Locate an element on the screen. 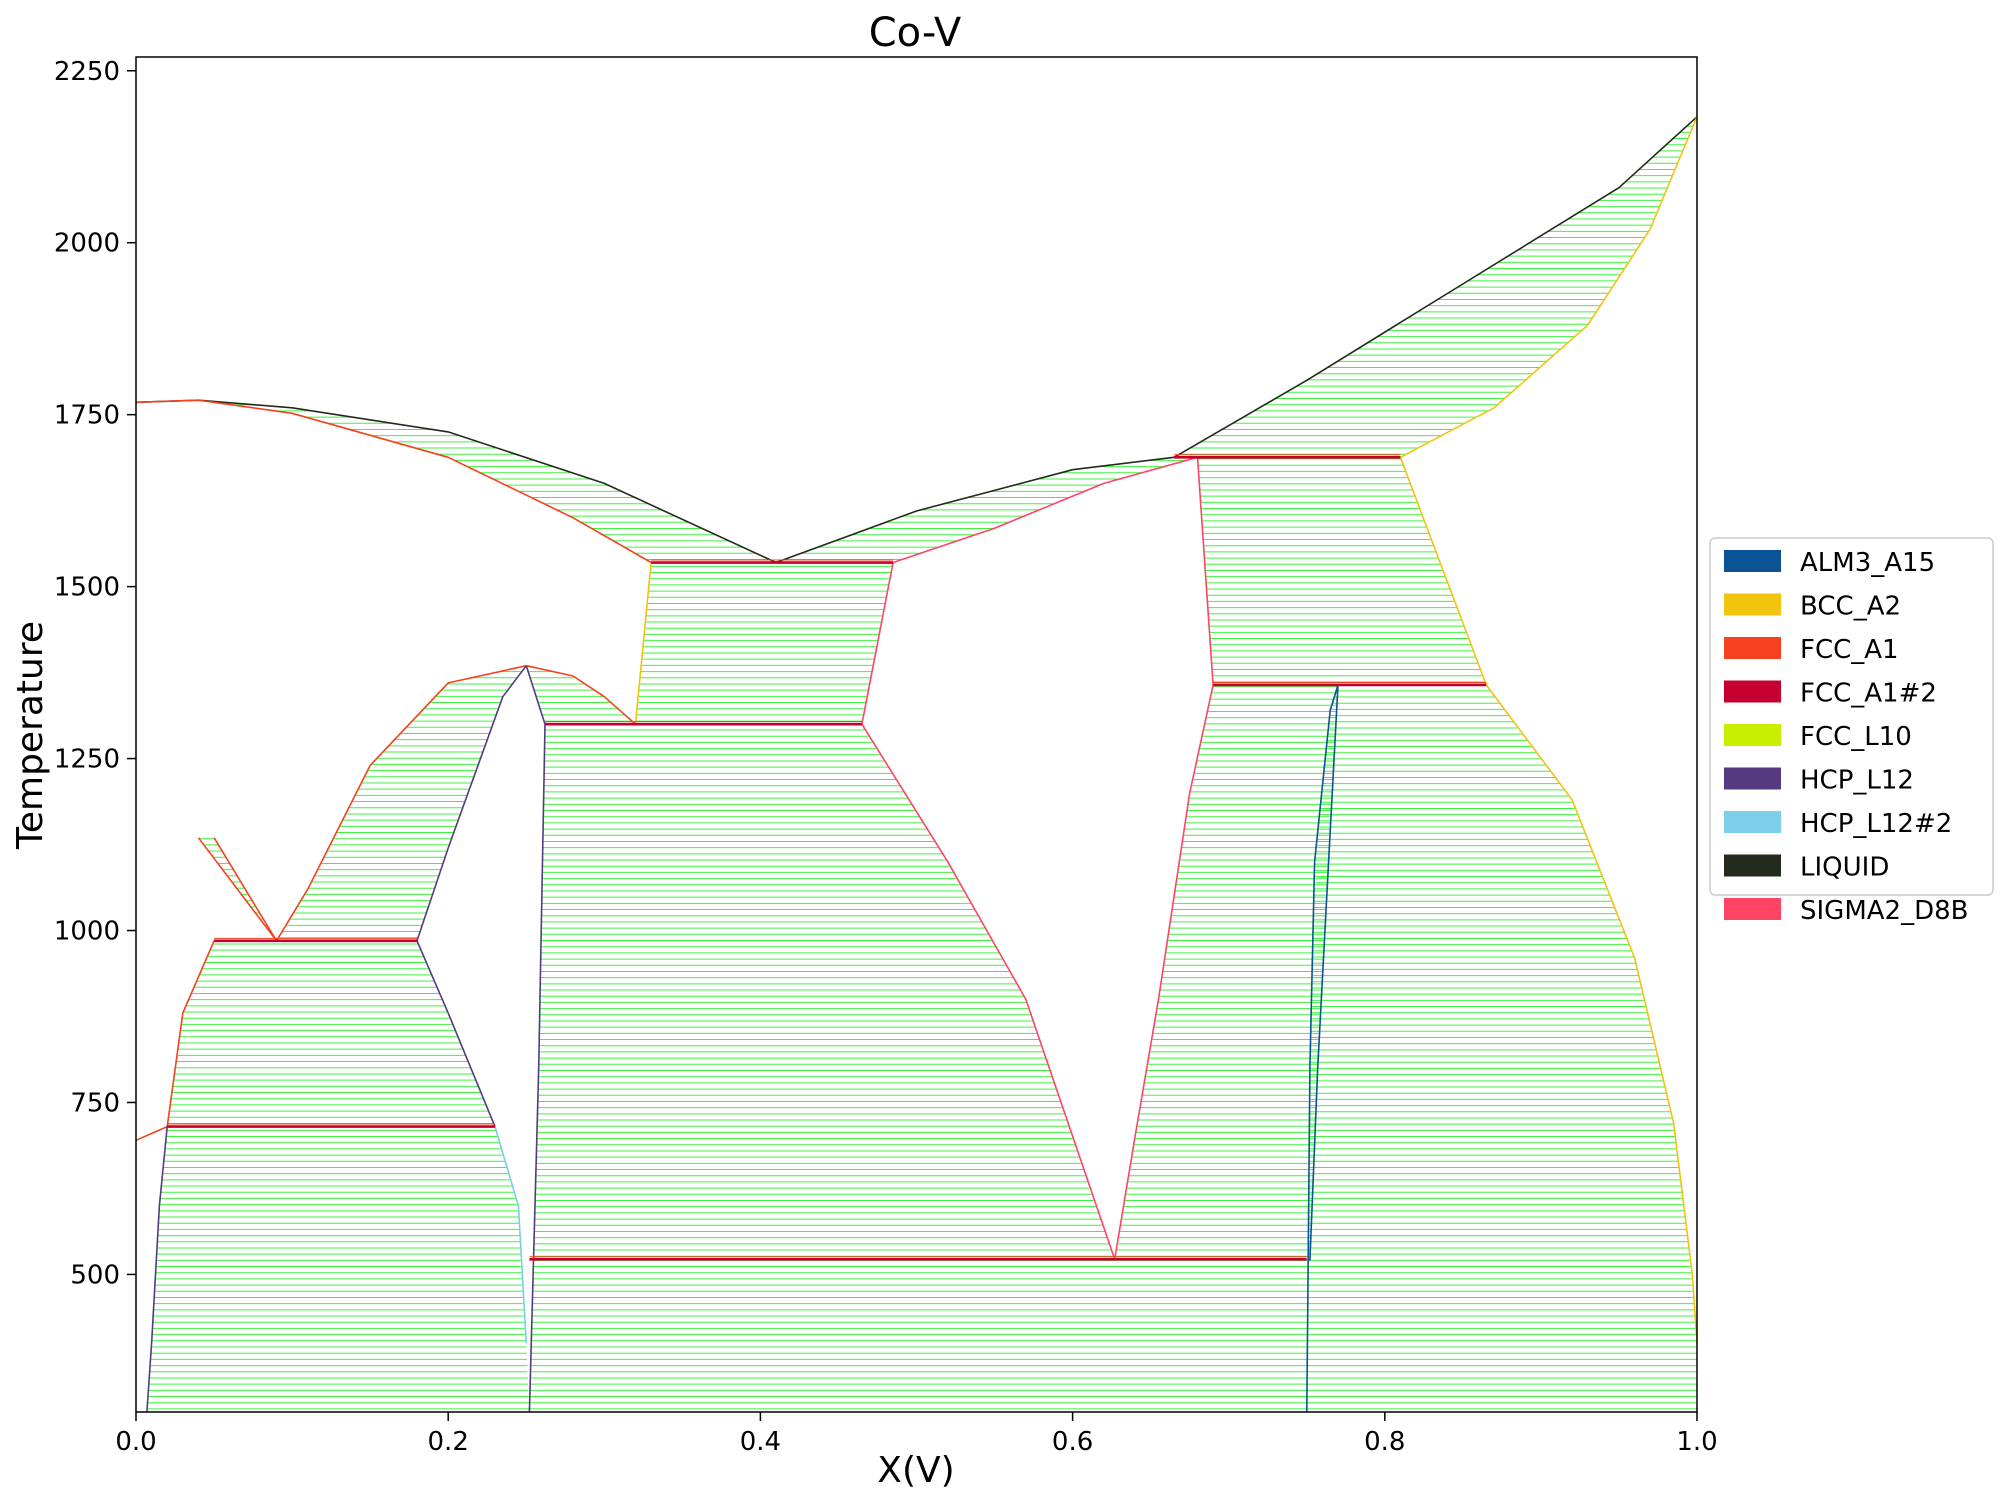  legend-label: LIQUID is located at coordinates (1844, 868).